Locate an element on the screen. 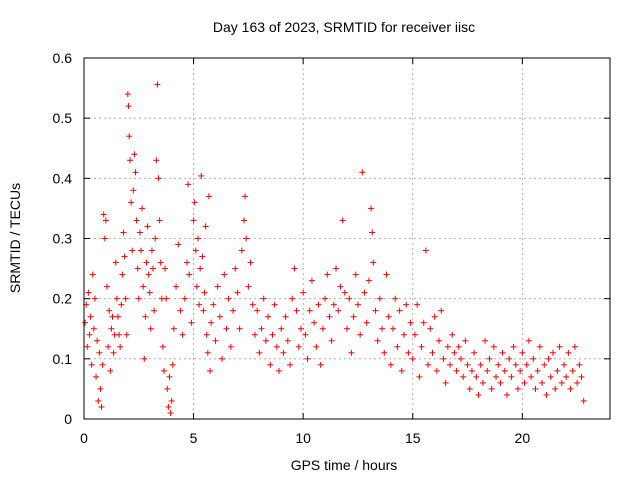 The image size is (640, 480). y-tick-label: 0 is located at coordinates (68, 419).